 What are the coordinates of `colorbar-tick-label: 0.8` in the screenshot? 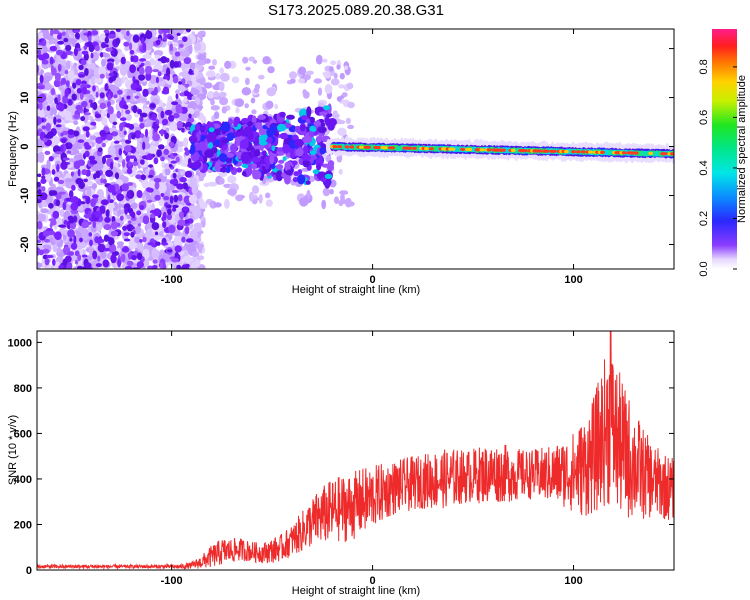 It's located at (704, 66).